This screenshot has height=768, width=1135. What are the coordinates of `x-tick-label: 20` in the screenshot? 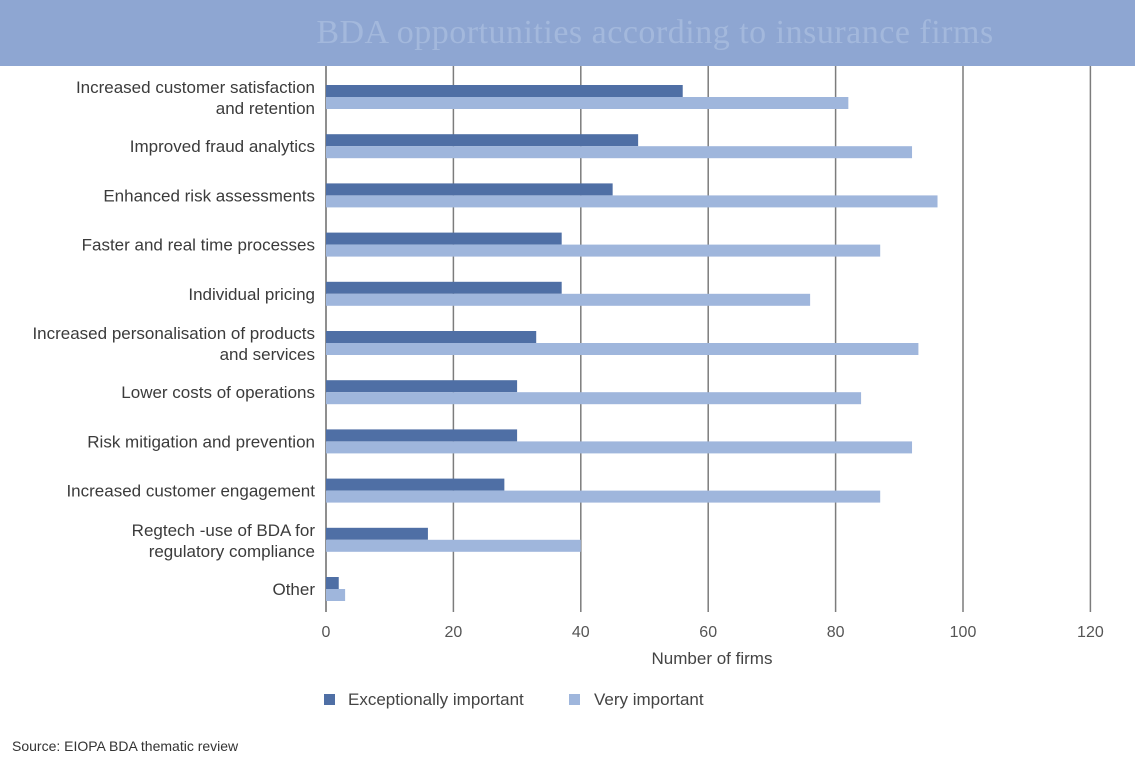 It's located at (454, 632).